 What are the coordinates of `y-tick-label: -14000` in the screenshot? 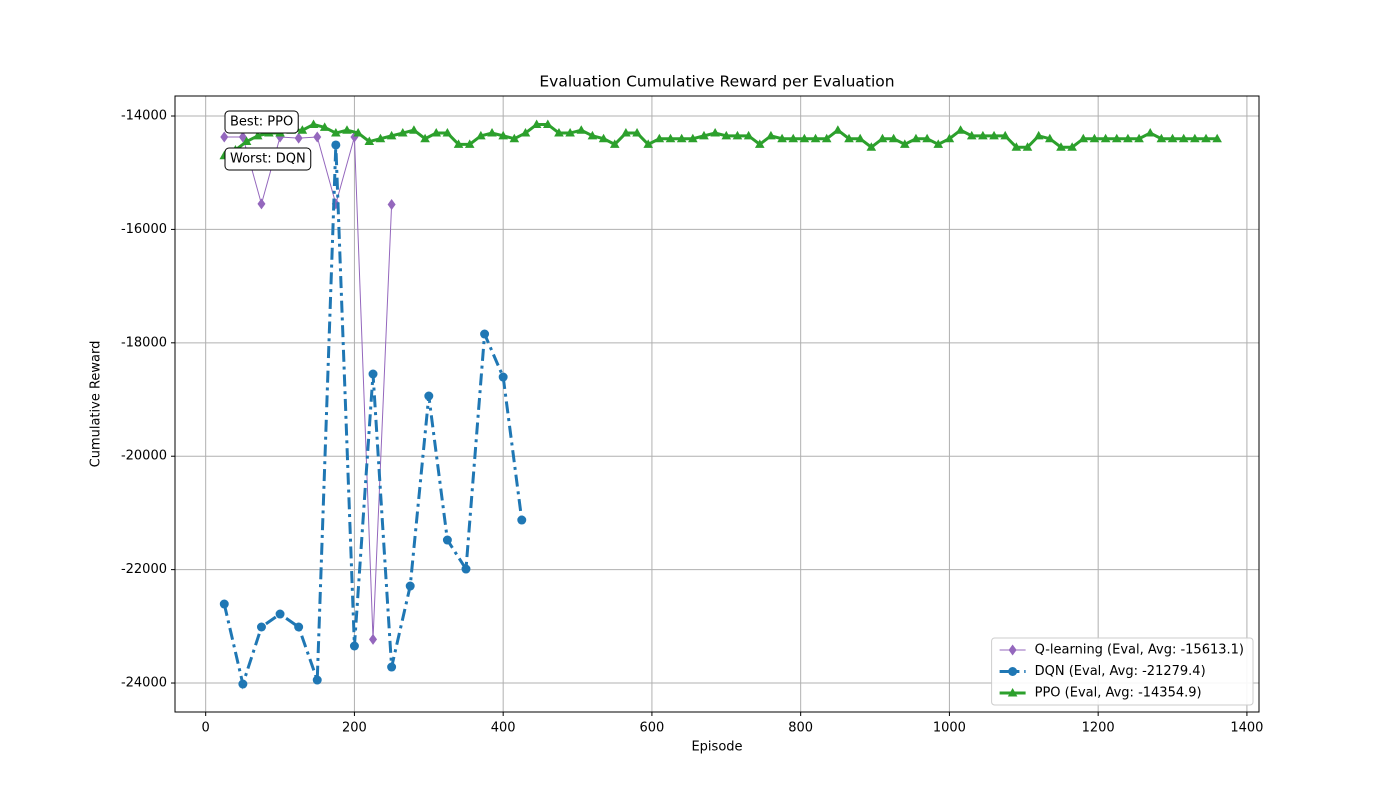 It's located at (144, 116).